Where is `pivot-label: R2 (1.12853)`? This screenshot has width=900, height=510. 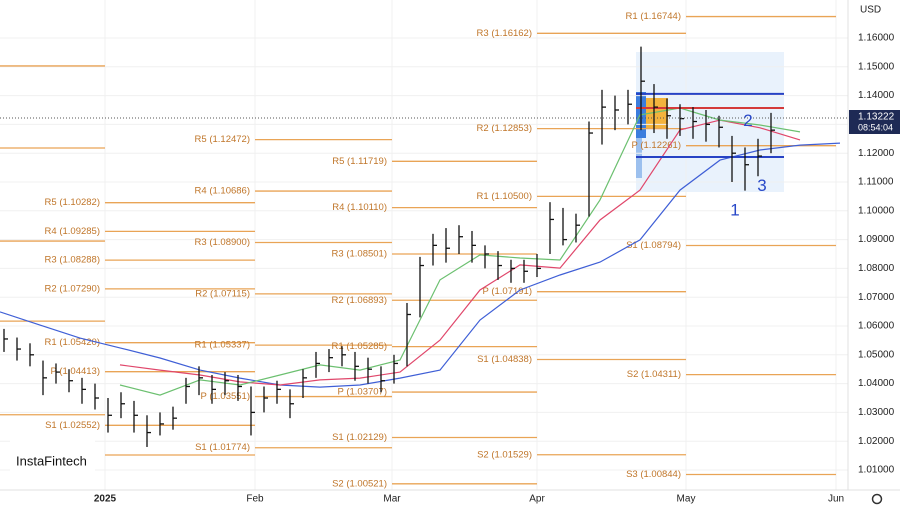
pivot-label: R2 (1.12853) is located at coordinates (504, 128).